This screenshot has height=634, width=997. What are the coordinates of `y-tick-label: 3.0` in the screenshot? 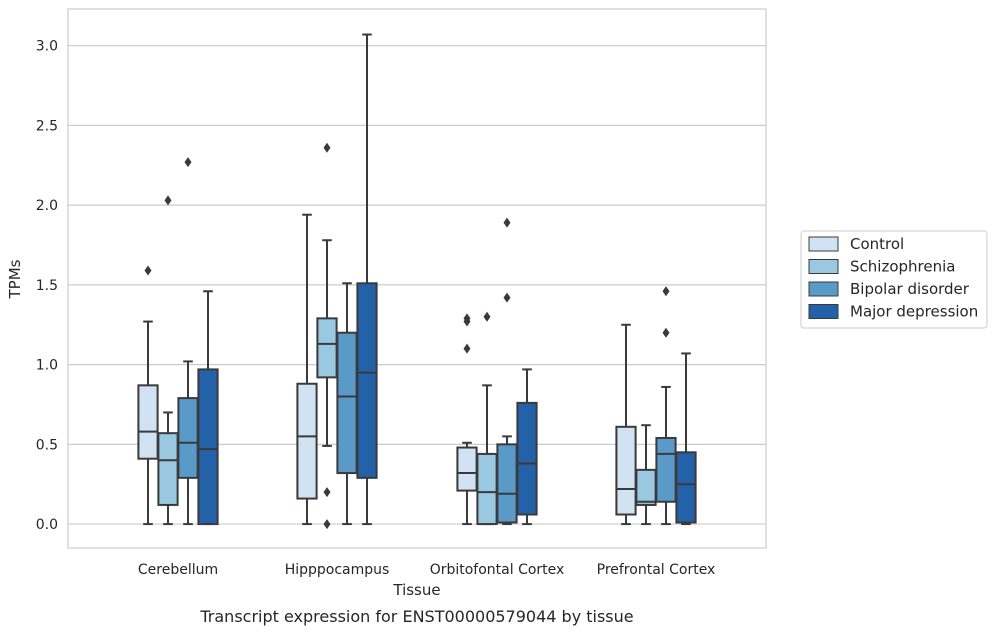 It's located at (47, 47).